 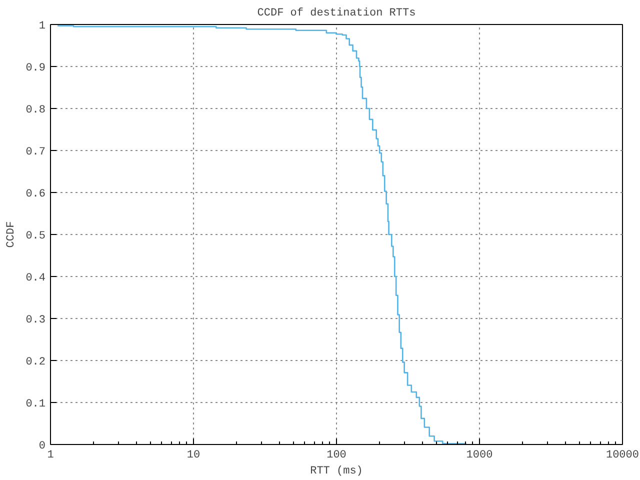 I want to click on y-tick-label: 0.2, so click(x=36, y=362).